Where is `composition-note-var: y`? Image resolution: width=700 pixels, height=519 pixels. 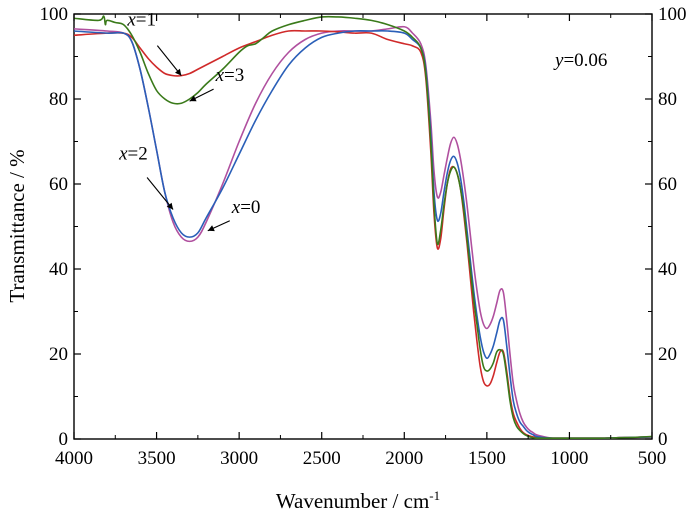
composition-note-var: y is located at coordinates (558, 60).